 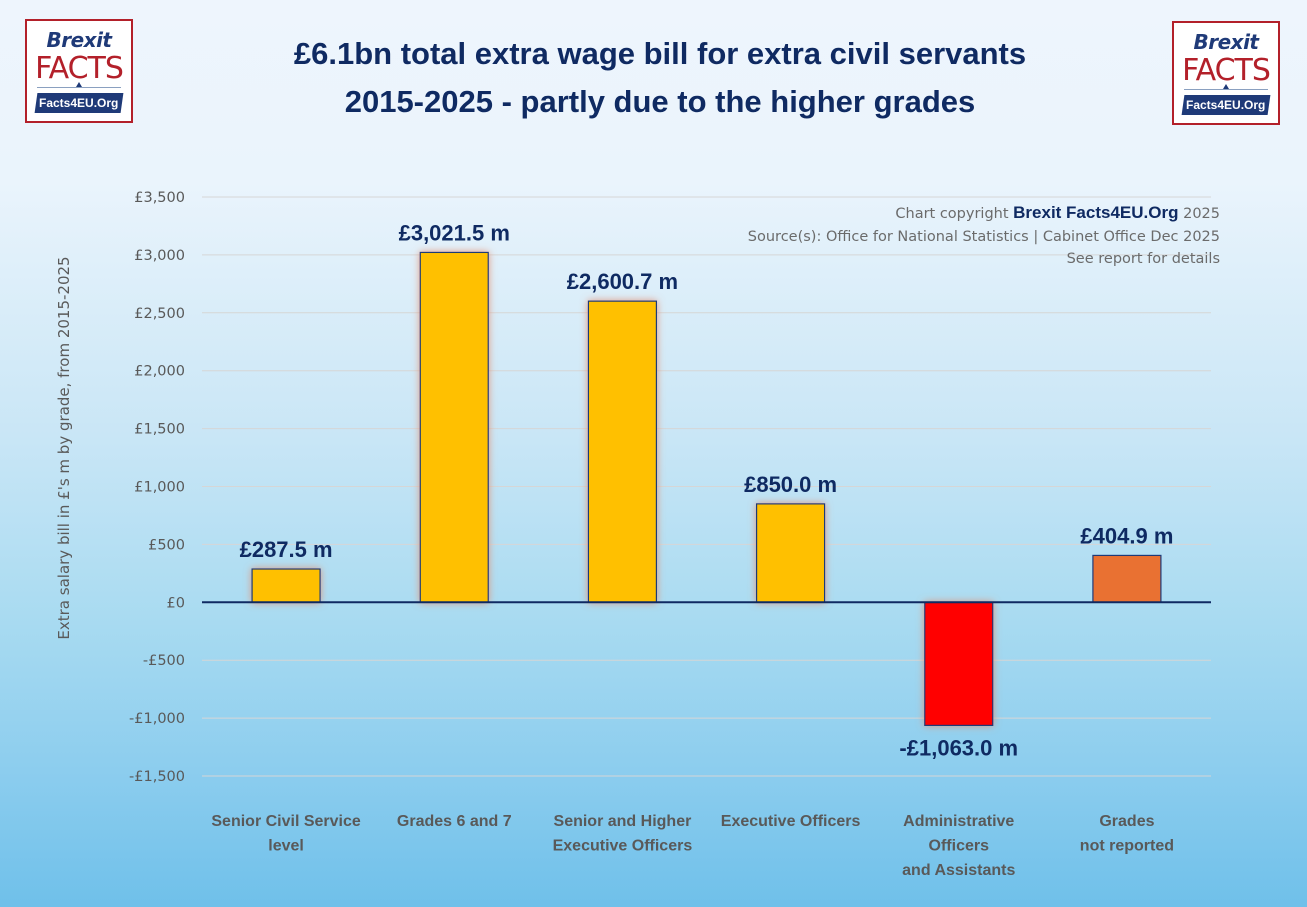 I want to click on x-category-label: and Assistants, so click(x=958, y=870).